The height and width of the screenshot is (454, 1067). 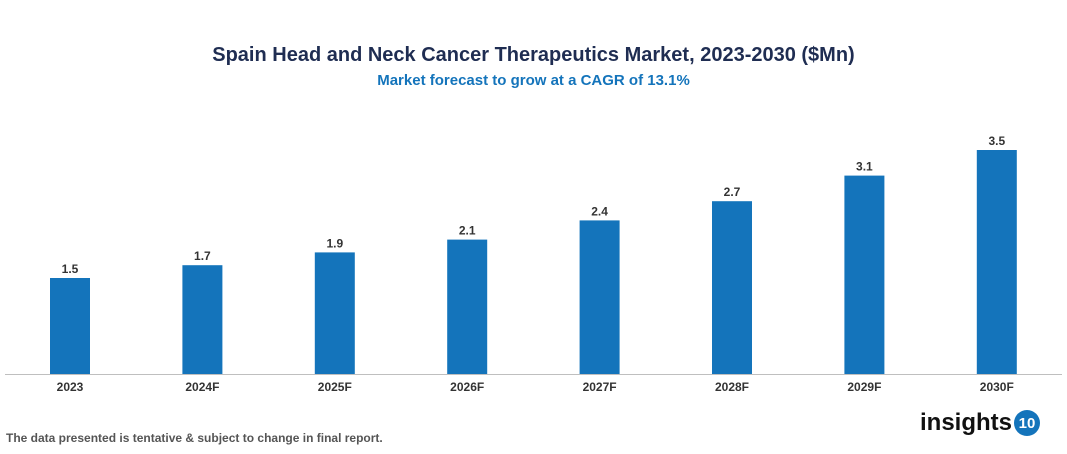 I want to click on bar-2026F, so click(x=467, y=306).